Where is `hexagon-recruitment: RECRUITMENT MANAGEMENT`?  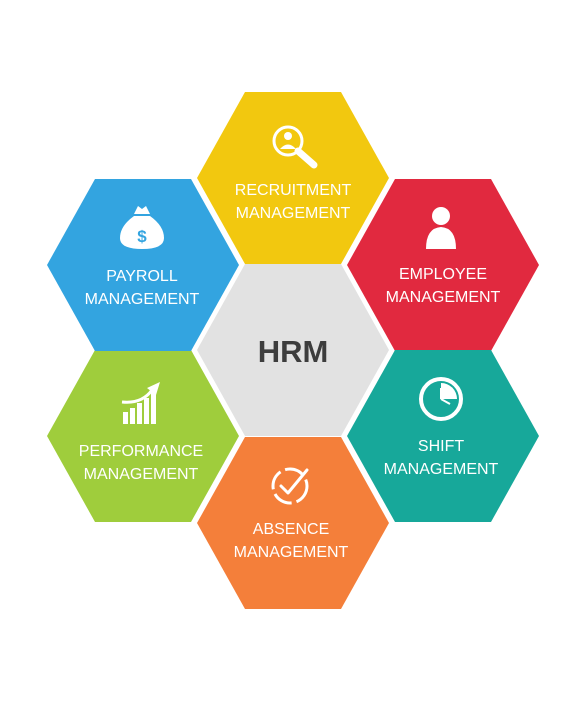
hexagon-recruitment: RECRUITMENT MANAGEMENT is located at coordinates (293, 178).